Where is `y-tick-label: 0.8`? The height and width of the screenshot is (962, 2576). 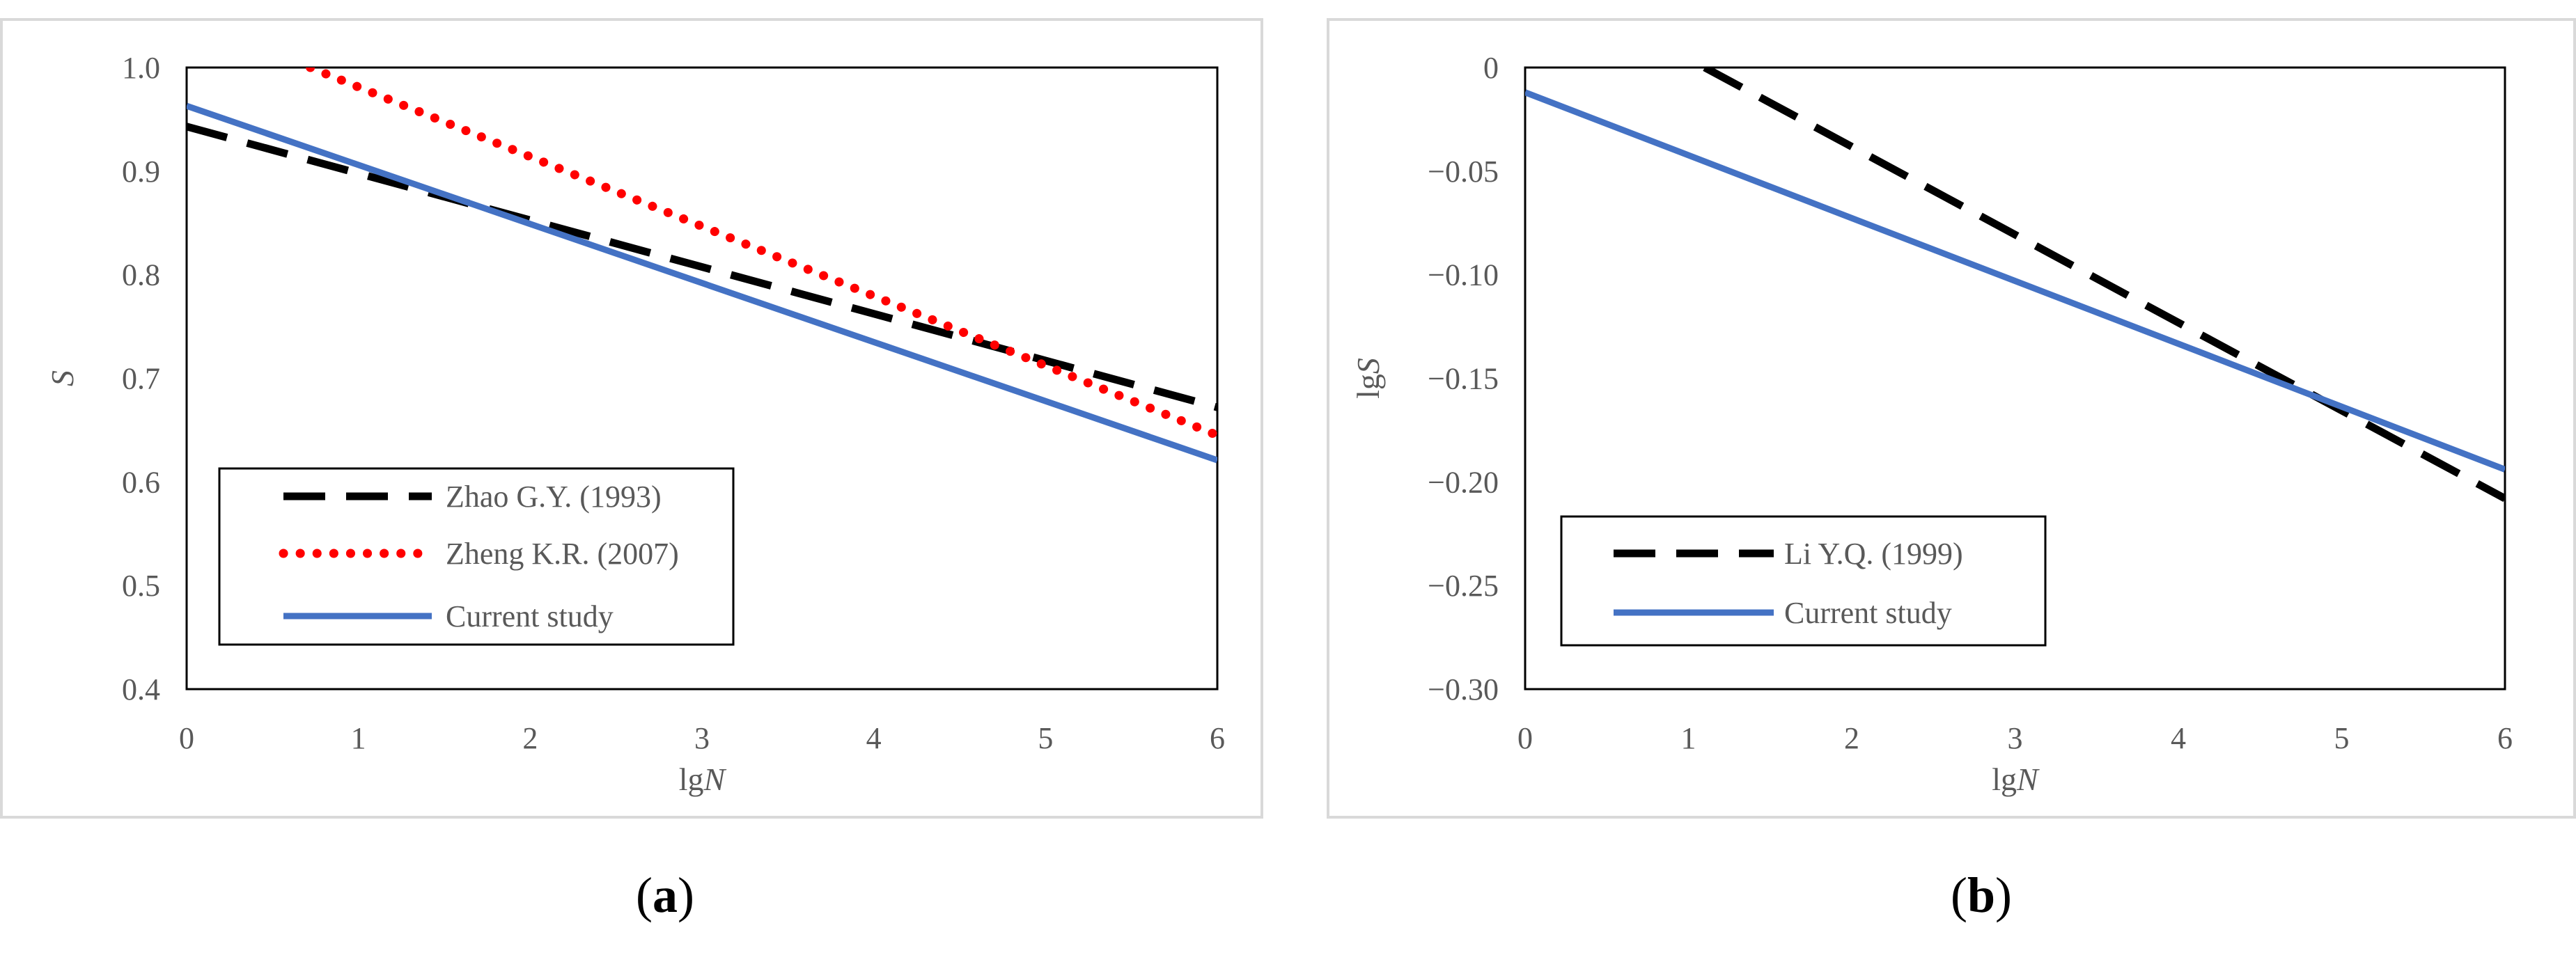
y-tick-label: 0.8 is located at coordinates (141, 275).